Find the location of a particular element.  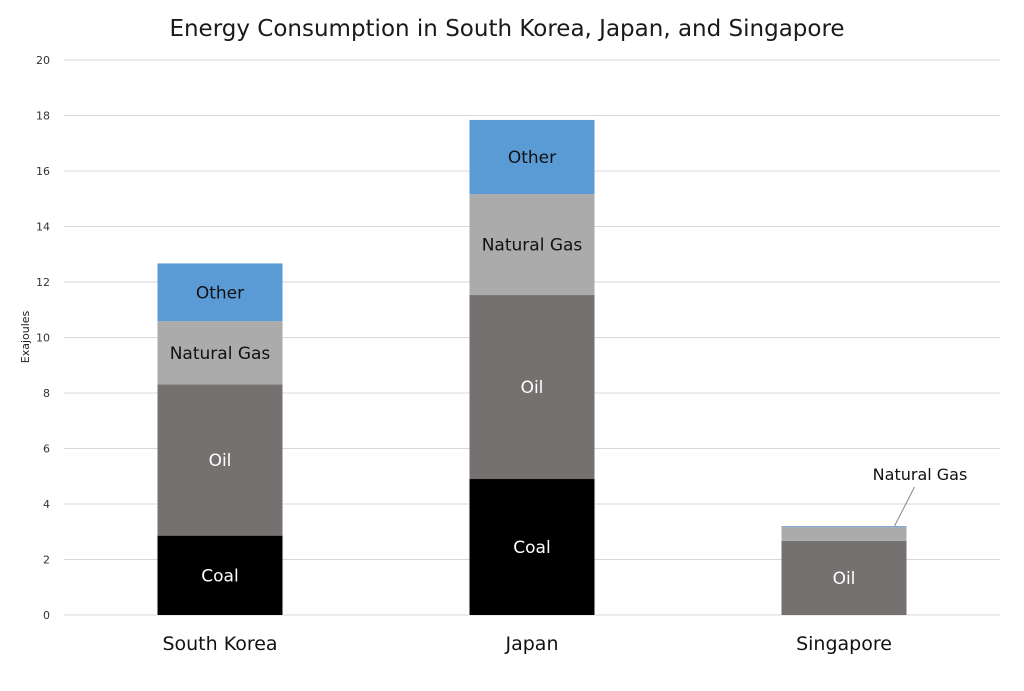

y-tick-label: 0 is located at coordinates (46, 615).